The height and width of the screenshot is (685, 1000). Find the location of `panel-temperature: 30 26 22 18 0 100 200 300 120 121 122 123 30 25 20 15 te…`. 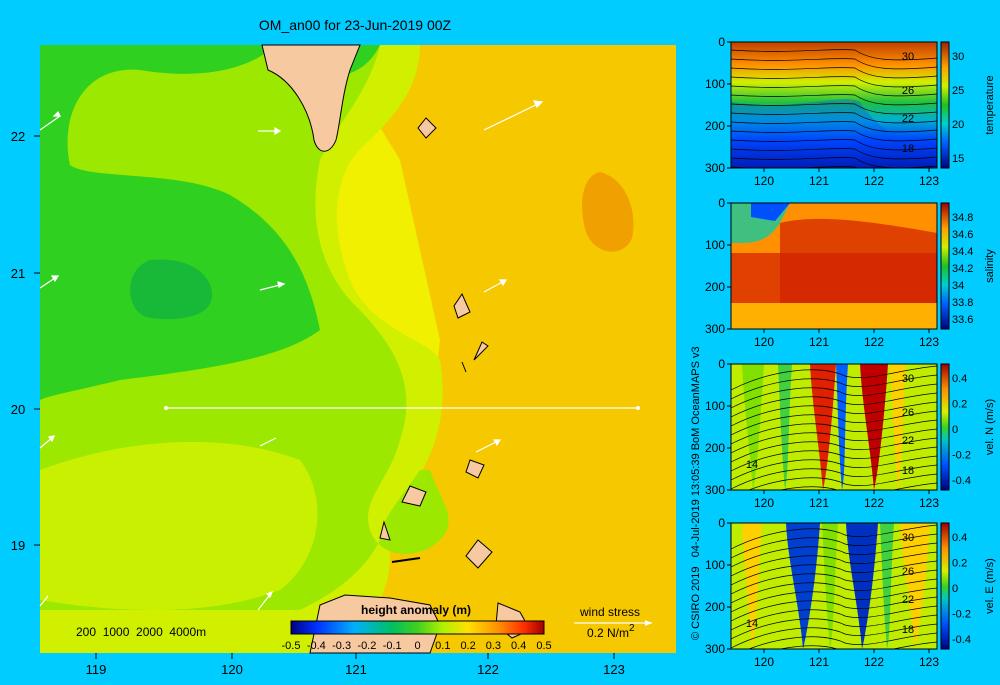

panel-temperature: 30 26 22 18 0 100 200 300 120 121 122 123 30 25 20 15 te… is located at coordinates (850, 111).